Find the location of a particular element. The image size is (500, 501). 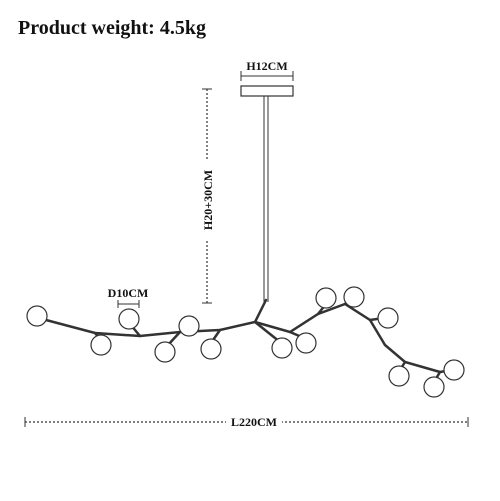

title: Product weight: 4.5kg is located at coordinates (112, 28).